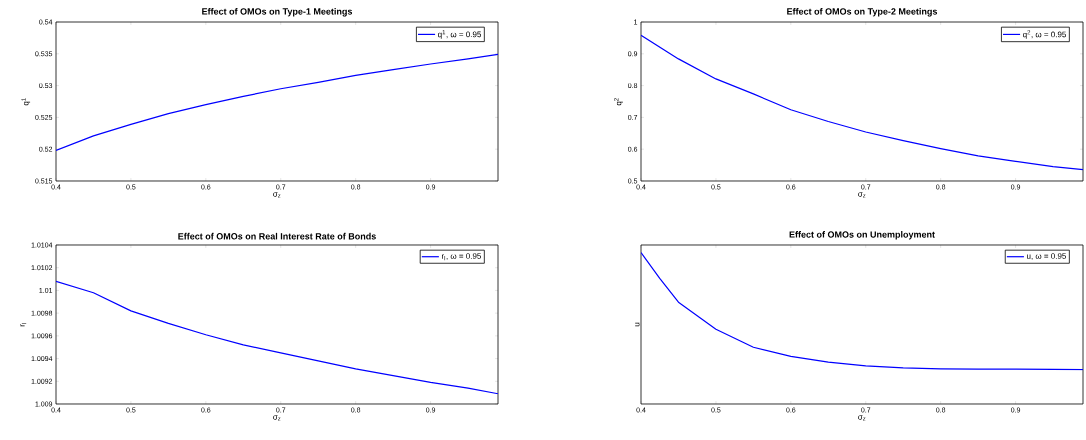  Describe the element at coordinates (277, 236) in the screenshot. I see `chart-title: Effect of OMOs on Real Interest Rate of Bonds` at that location.